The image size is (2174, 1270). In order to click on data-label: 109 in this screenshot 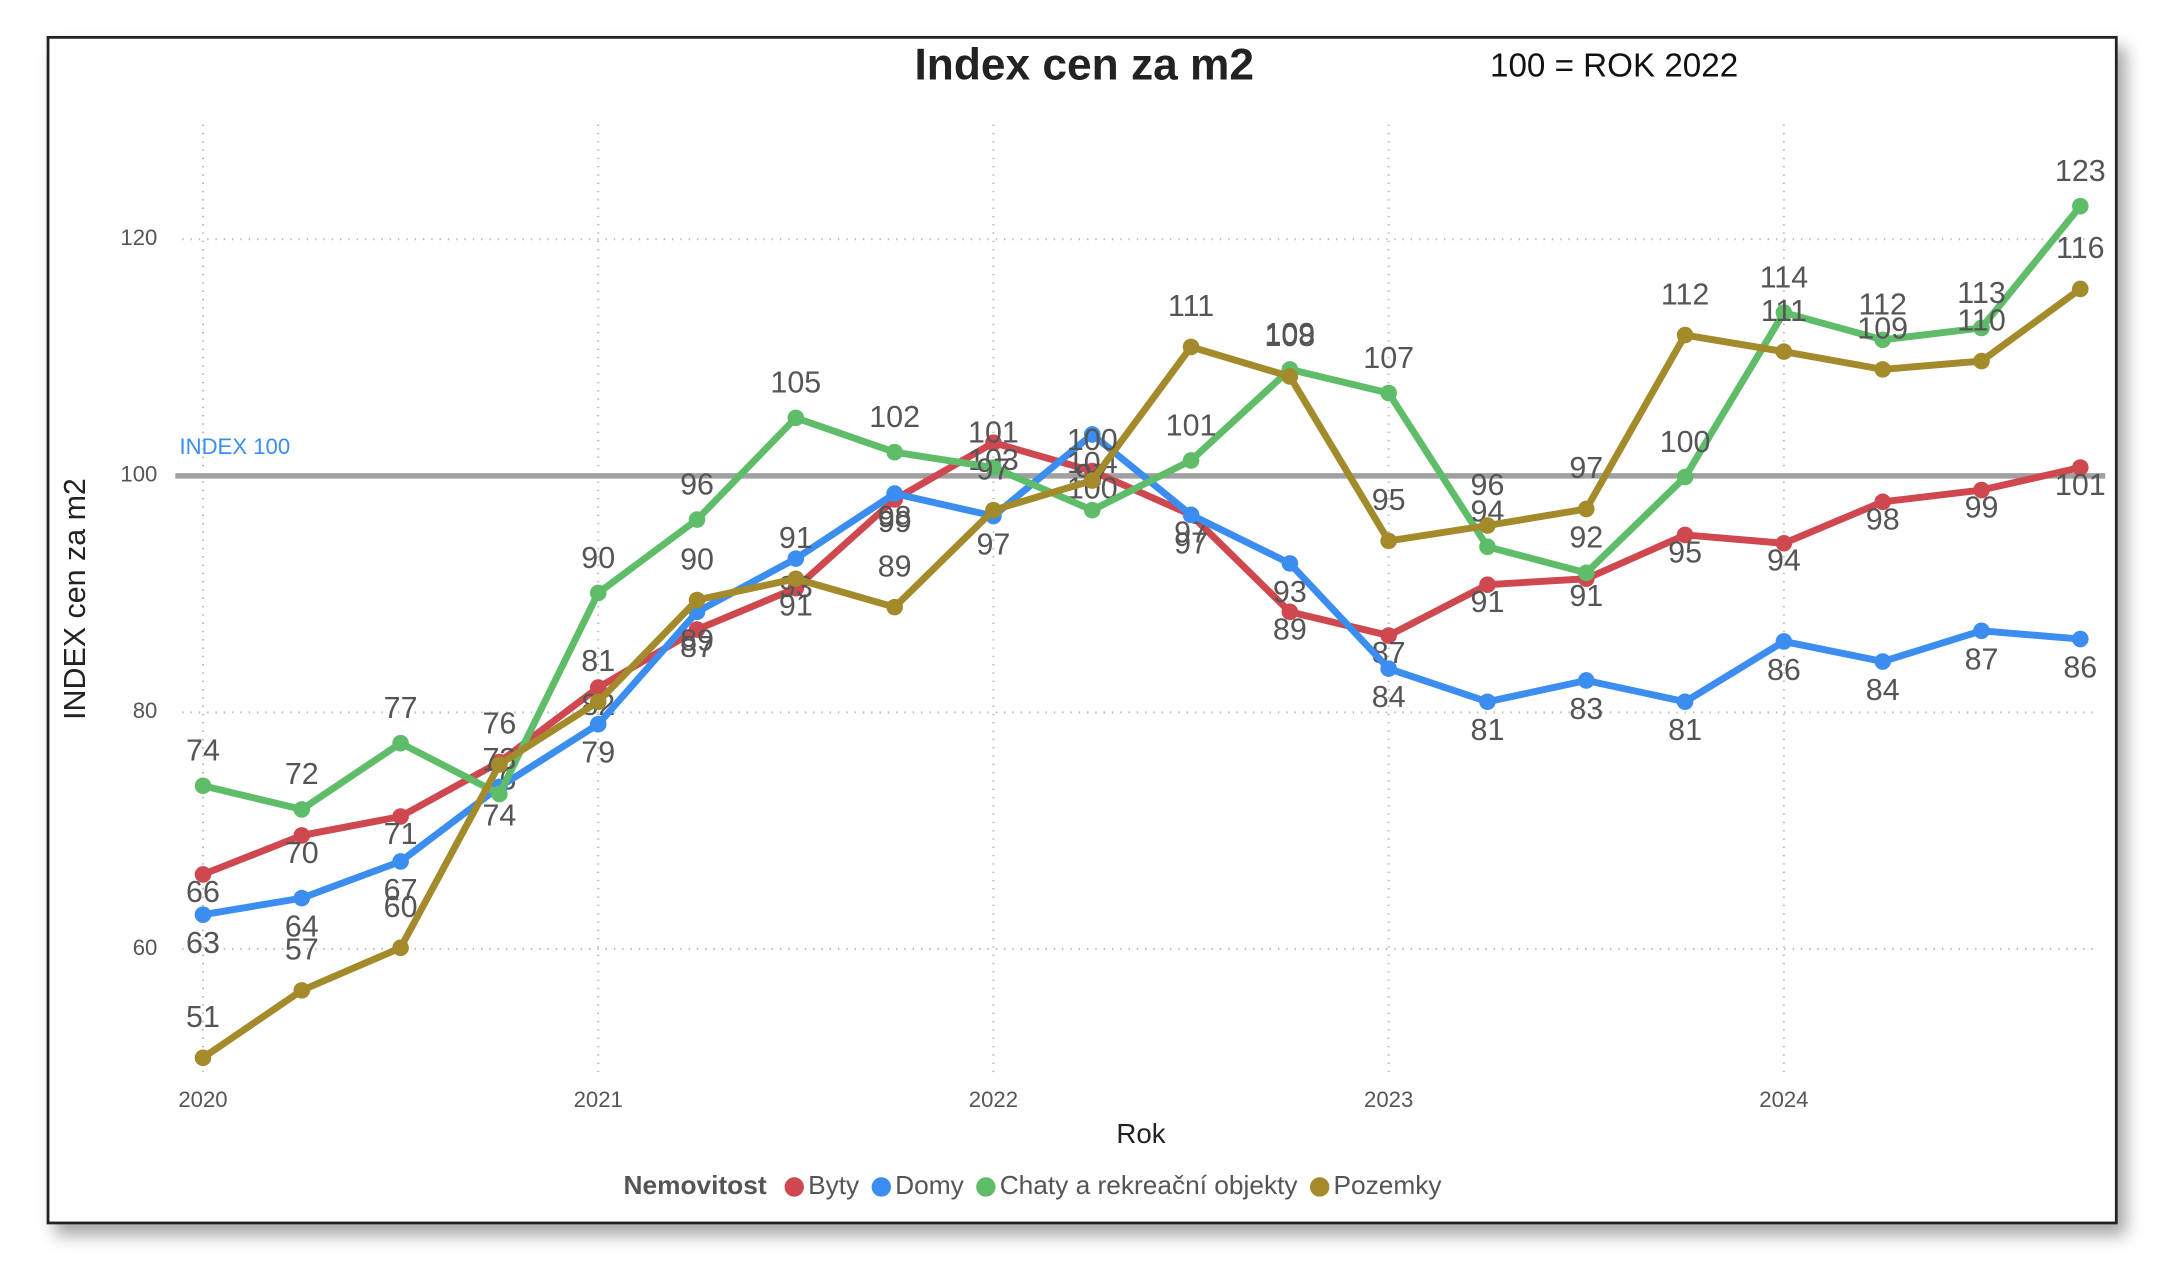, I will do `click(1289, 334)`.